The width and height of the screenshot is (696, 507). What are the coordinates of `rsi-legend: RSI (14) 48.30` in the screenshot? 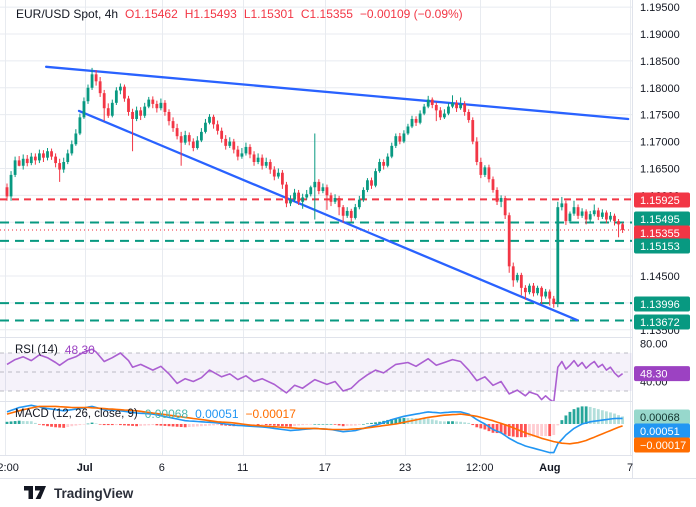 It's located at (55, 350).